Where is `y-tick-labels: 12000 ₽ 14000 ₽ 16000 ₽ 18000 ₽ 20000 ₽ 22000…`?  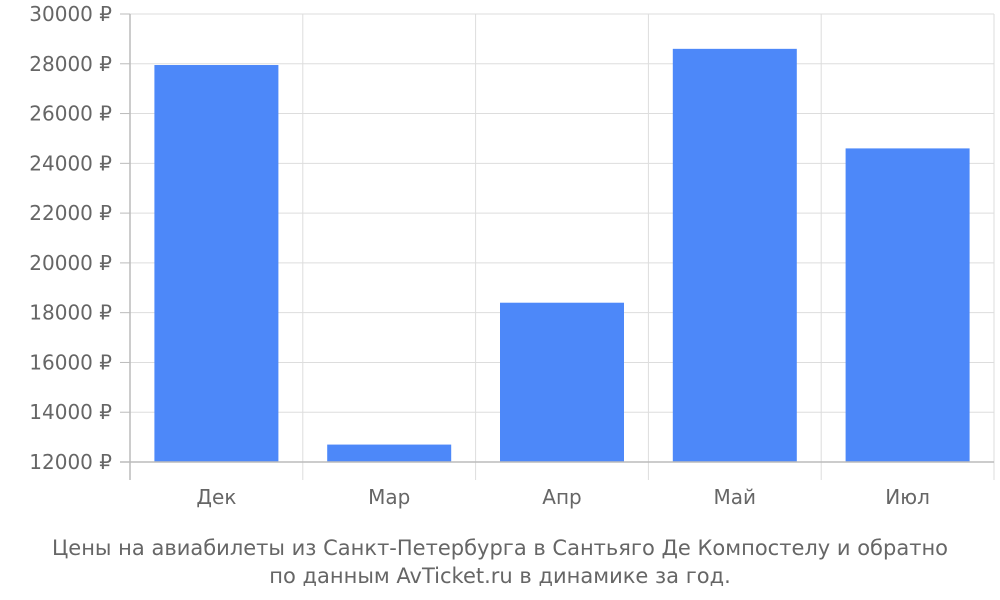
y-tick-labels: 12000 ₽ 14000 ₽ 16000 ₽ 18000 ₽ 20000 ₽ 22000… is located at coordinates (70, 238).